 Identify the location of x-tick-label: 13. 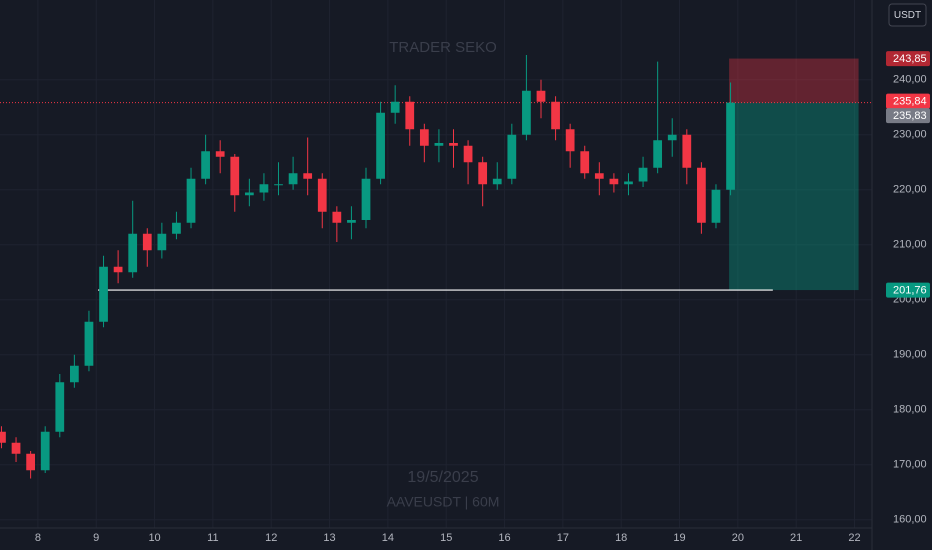
(329, 538).